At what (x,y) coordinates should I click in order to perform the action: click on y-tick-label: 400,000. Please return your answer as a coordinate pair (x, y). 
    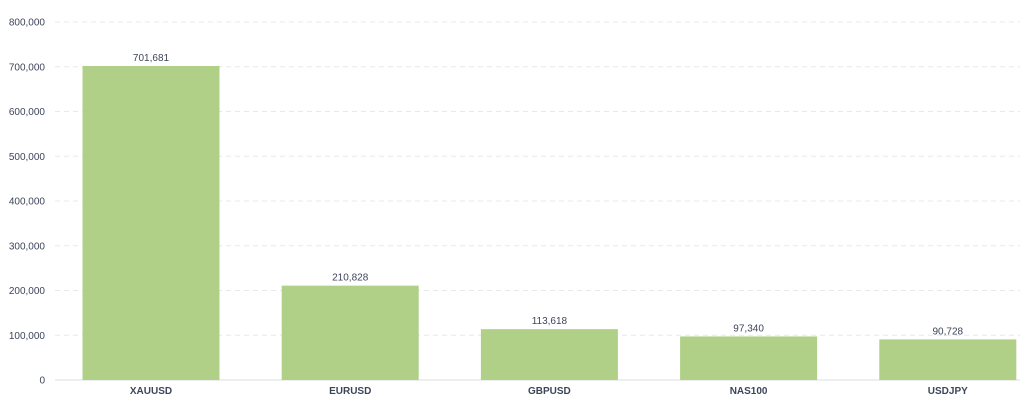
    Looking at the image, I should click on (27, 202).